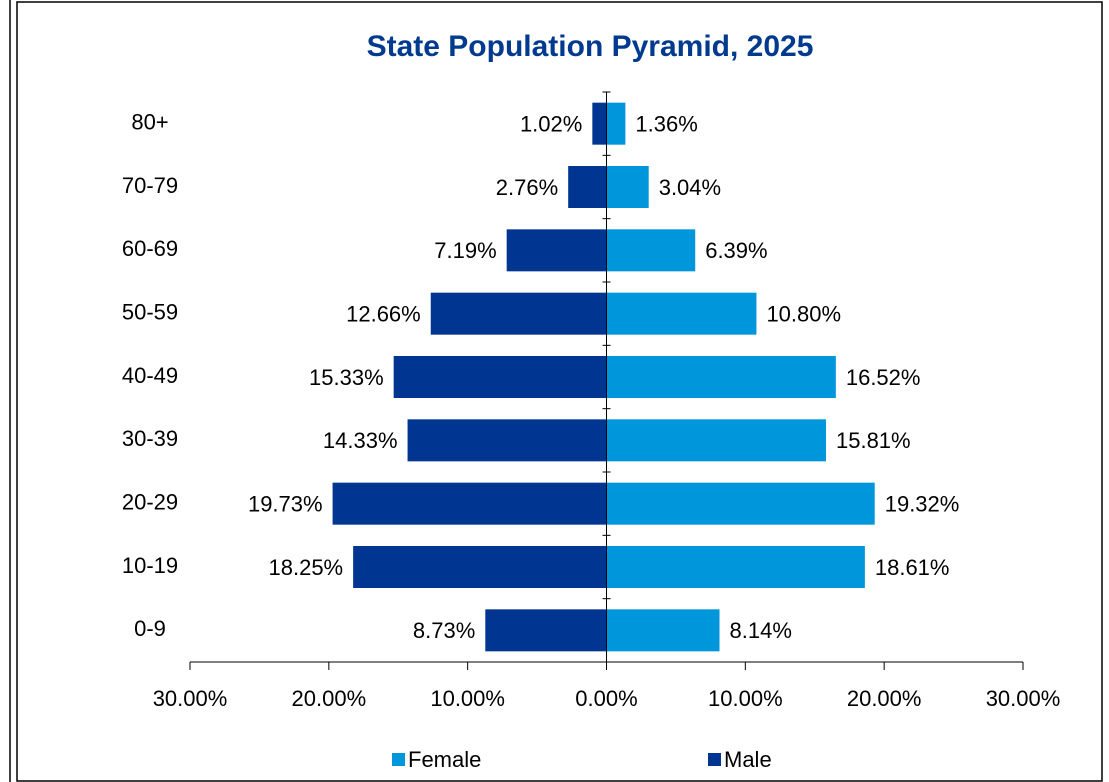  Describe the element at coordinates (803, 313) in the screenshot. I see `data-label: 10.80%` at that location.